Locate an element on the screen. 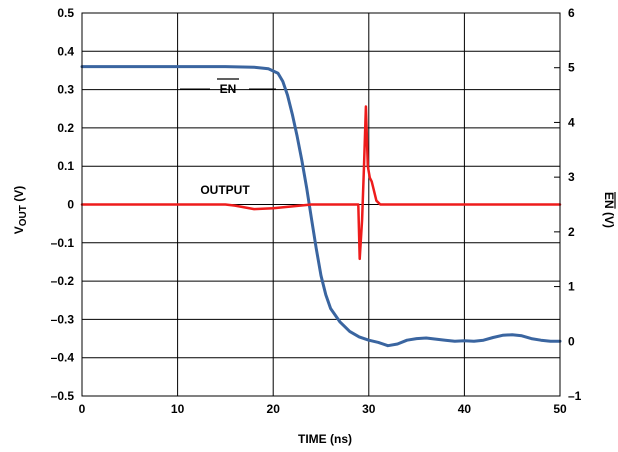 This screenshot has height=452, width=618. en-annotation-label: EN is located at coordinates (228, 89).